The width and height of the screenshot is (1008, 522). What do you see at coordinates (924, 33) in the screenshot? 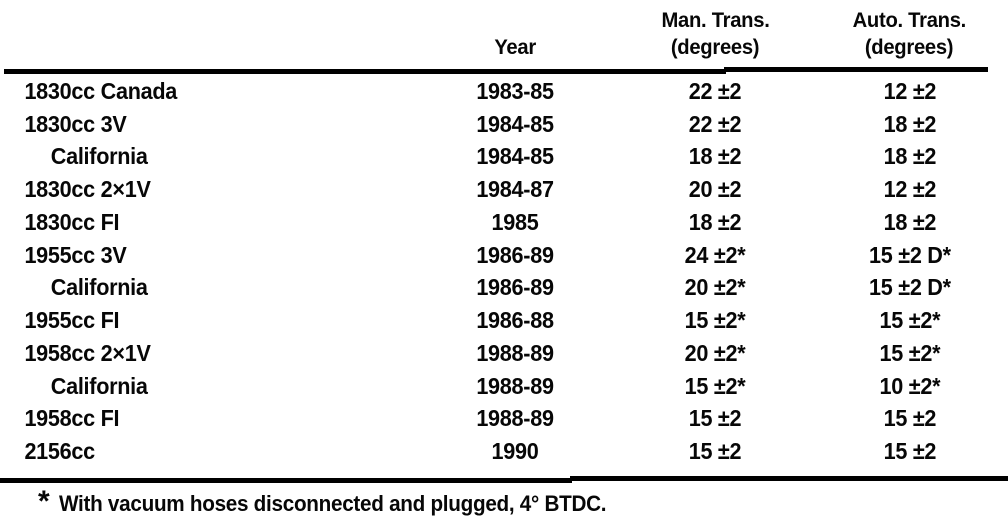
I see `header-auto-trans-cell: Auto. Trans. (degrees)` at bounding box center [924, 33].